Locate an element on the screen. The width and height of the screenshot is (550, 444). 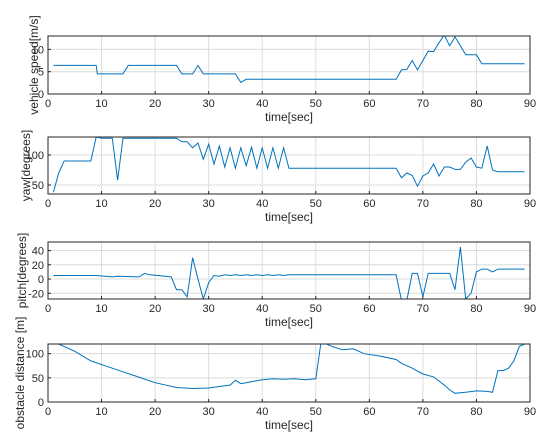
y-tick-label: 10 is located at coordinates (38, 50).